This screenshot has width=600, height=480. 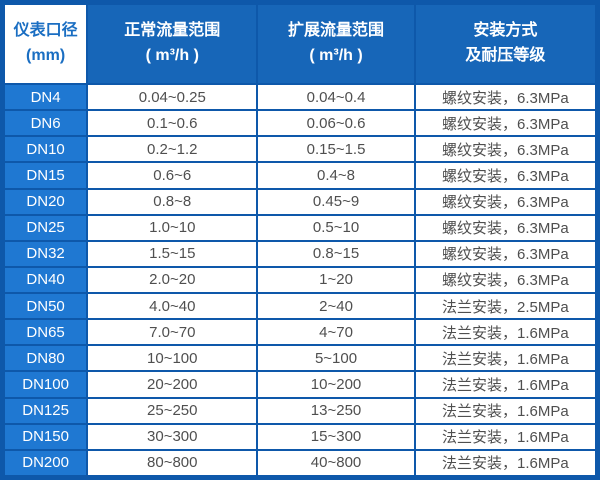 What do you see at coordinates (336, 384) in the screenshot?
I see `extended-range-cell: 10~200` at bounding box center [336, 384].